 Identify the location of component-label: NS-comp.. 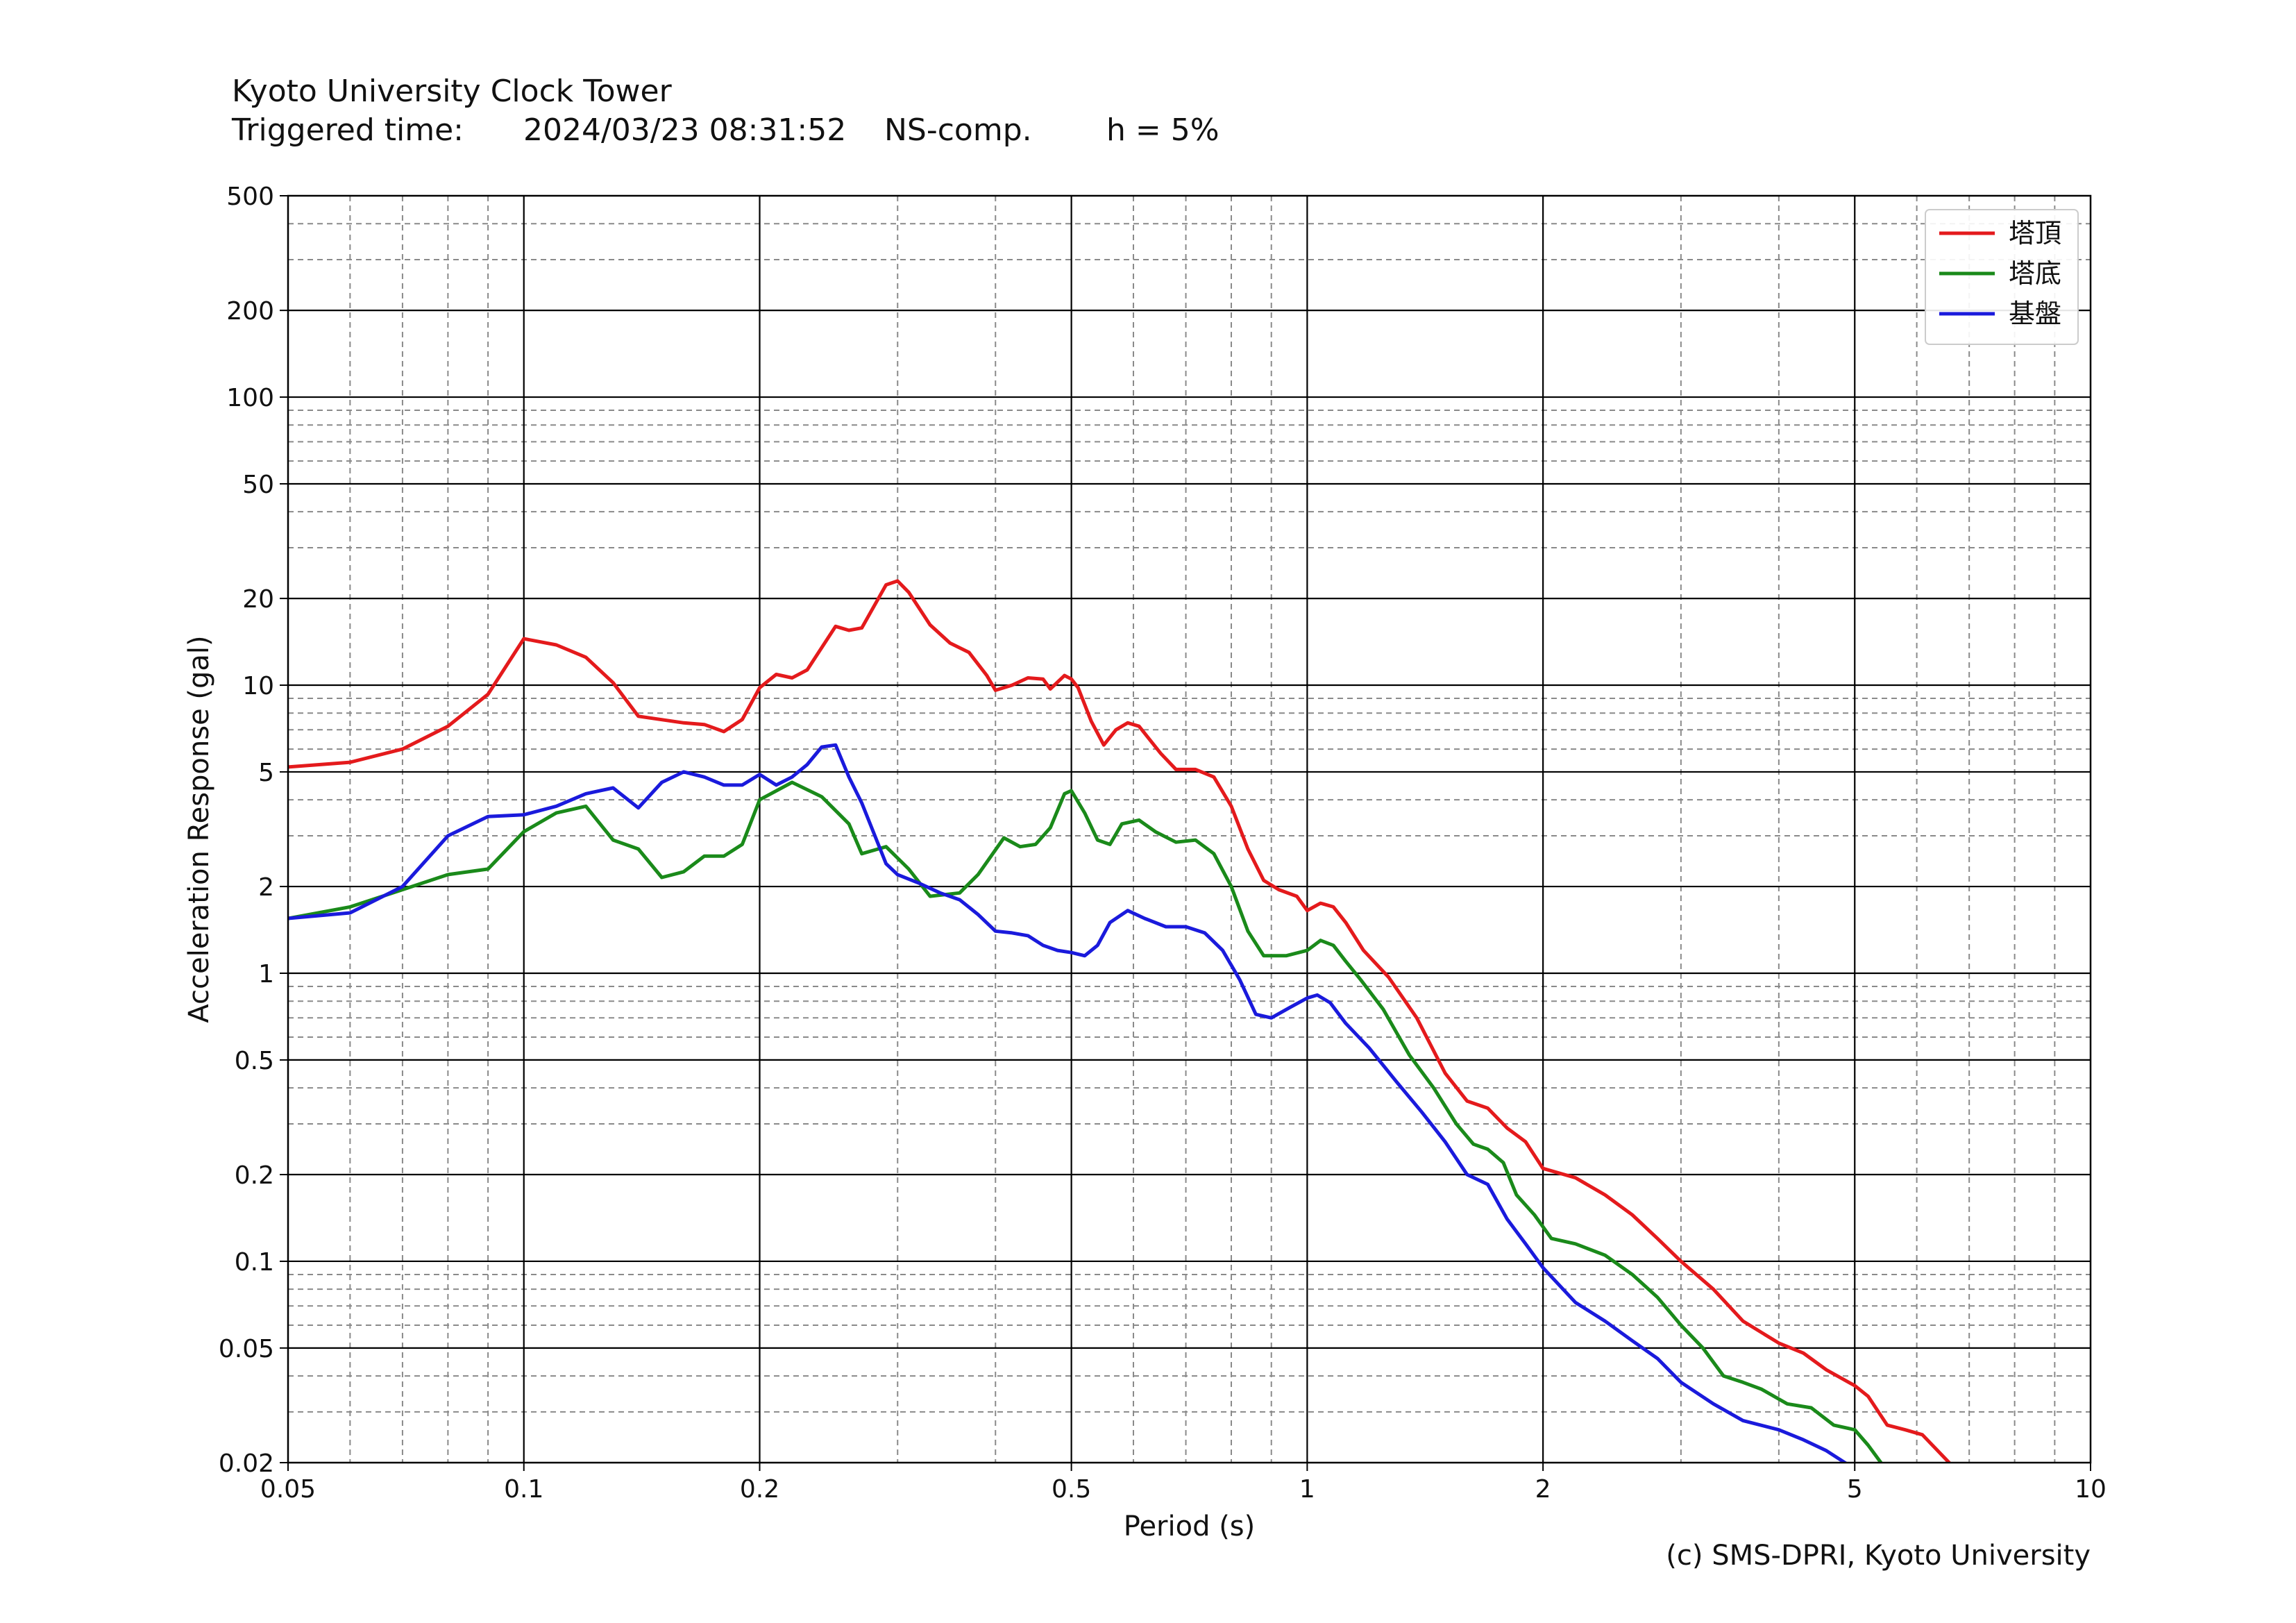
(958, 130).